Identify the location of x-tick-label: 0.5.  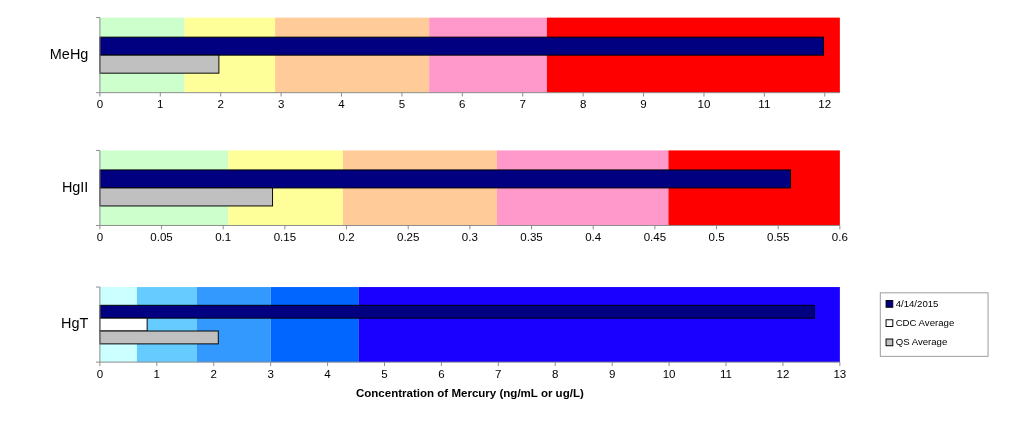
(716, 236).